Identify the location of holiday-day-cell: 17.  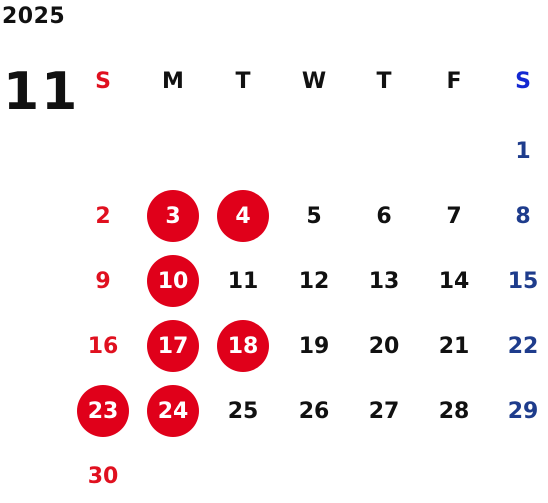
(173, 346).